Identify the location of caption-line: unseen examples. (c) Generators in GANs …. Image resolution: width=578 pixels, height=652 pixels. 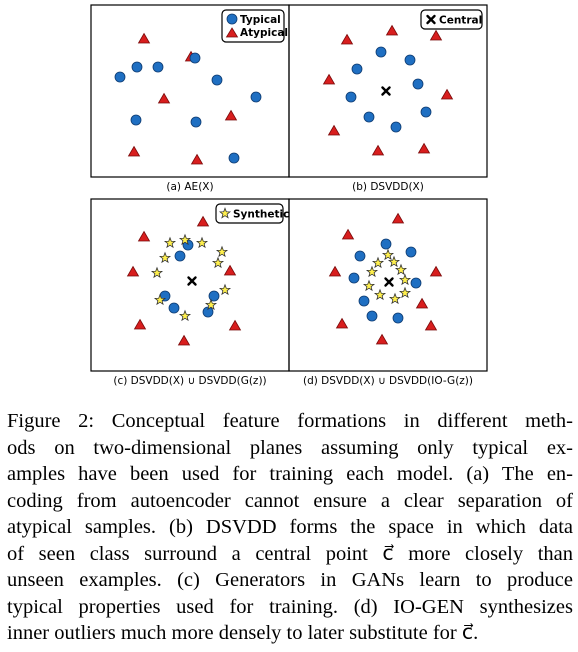
(290, 580).